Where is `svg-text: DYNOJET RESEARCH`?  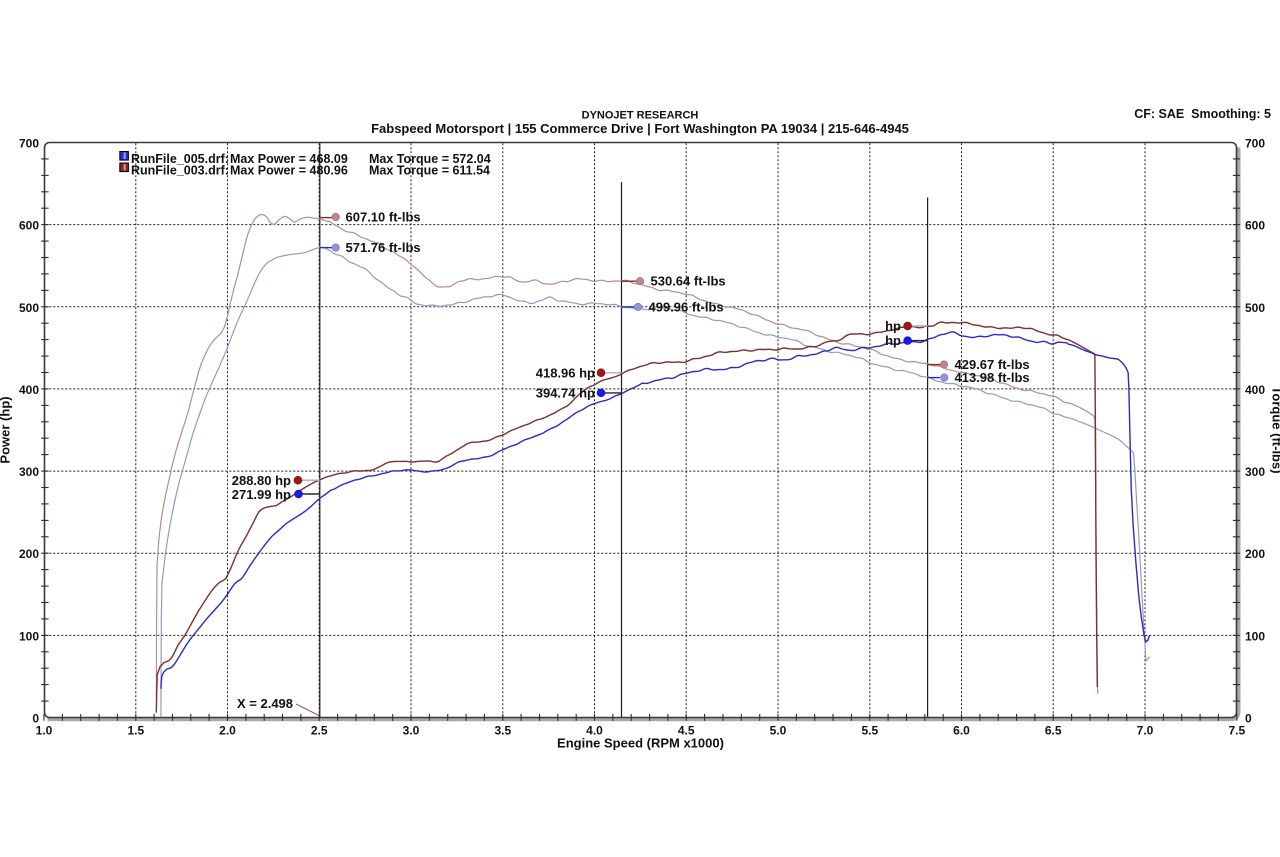 svg-text: DYNOJET RESEARCH is located at coordinates (640, 116).